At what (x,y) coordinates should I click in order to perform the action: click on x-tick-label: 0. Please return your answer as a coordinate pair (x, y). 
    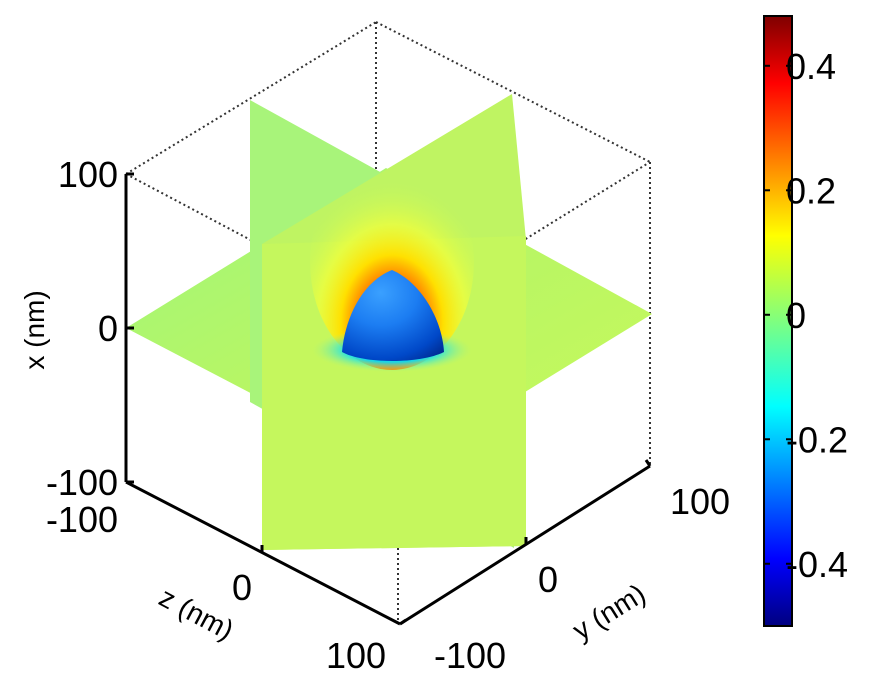
    Looking at the image, I should click on (108, 328).